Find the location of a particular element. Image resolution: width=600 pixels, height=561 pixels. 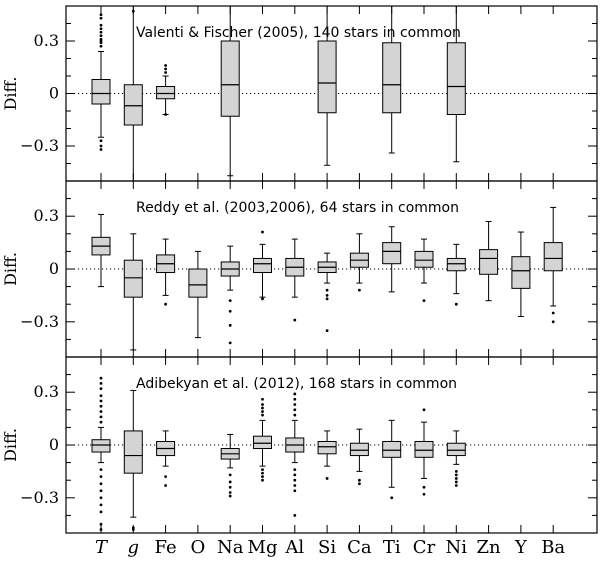

xtick-label-y: Y is located at coordinates (521, 547).